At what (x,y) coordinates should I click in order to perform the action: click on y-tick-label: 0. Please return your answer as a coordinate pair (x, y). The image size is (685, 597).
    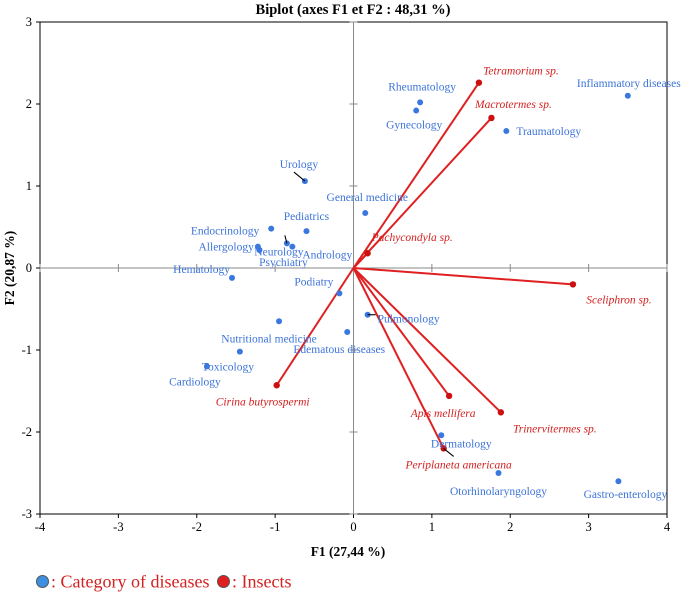
    Looking at the image, I should click on (29, 268).